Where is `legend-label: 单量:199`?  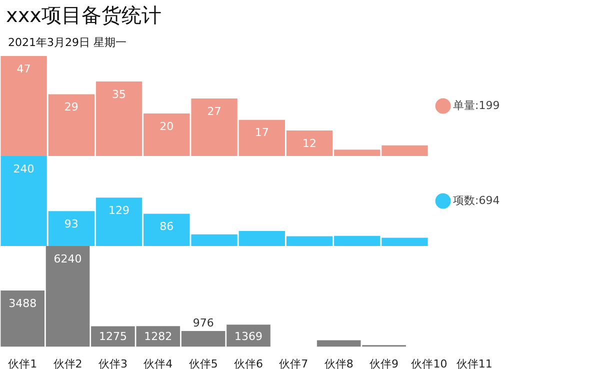 legend-label: 单量:199 is located at coordinates (476, 105).